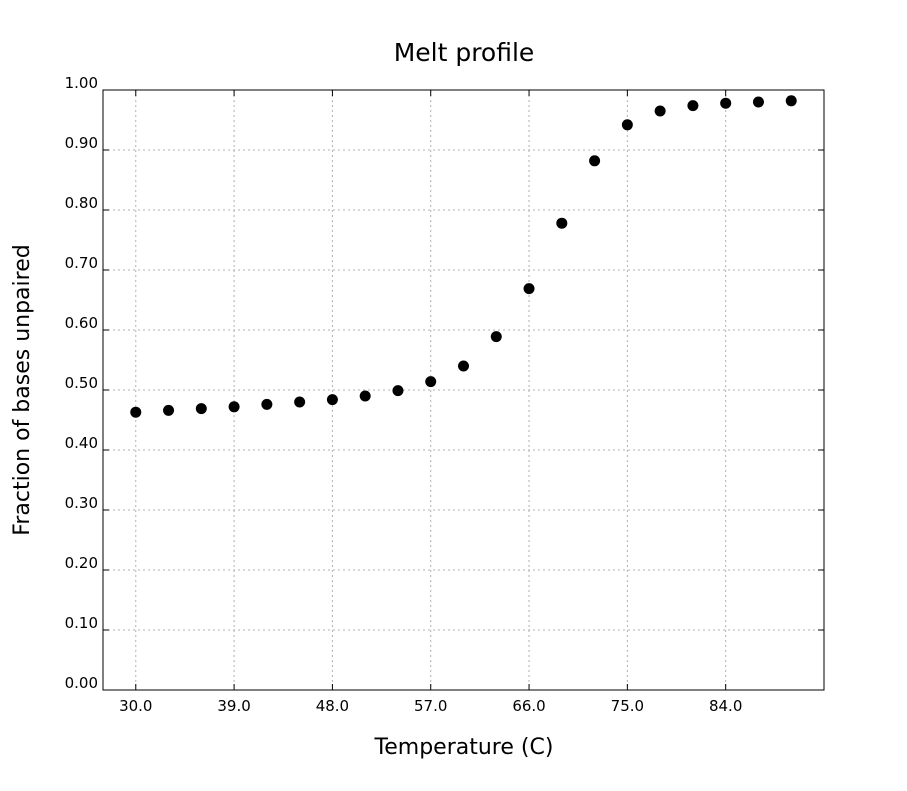 This screenshot has height=791, width=907. I want to click on x-tick-label: 39.0, so click(233, 706).